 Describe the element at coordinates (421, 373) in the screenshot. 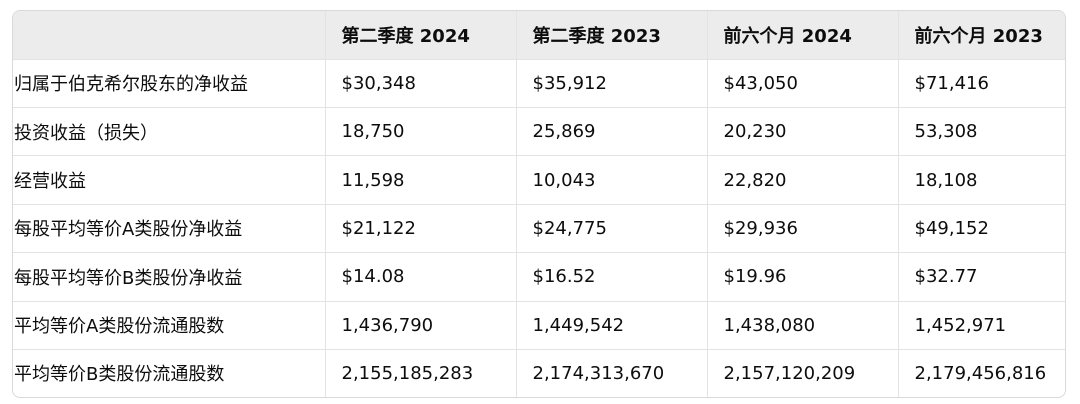

I see `table-cell: 2,155,185,283` at that location.